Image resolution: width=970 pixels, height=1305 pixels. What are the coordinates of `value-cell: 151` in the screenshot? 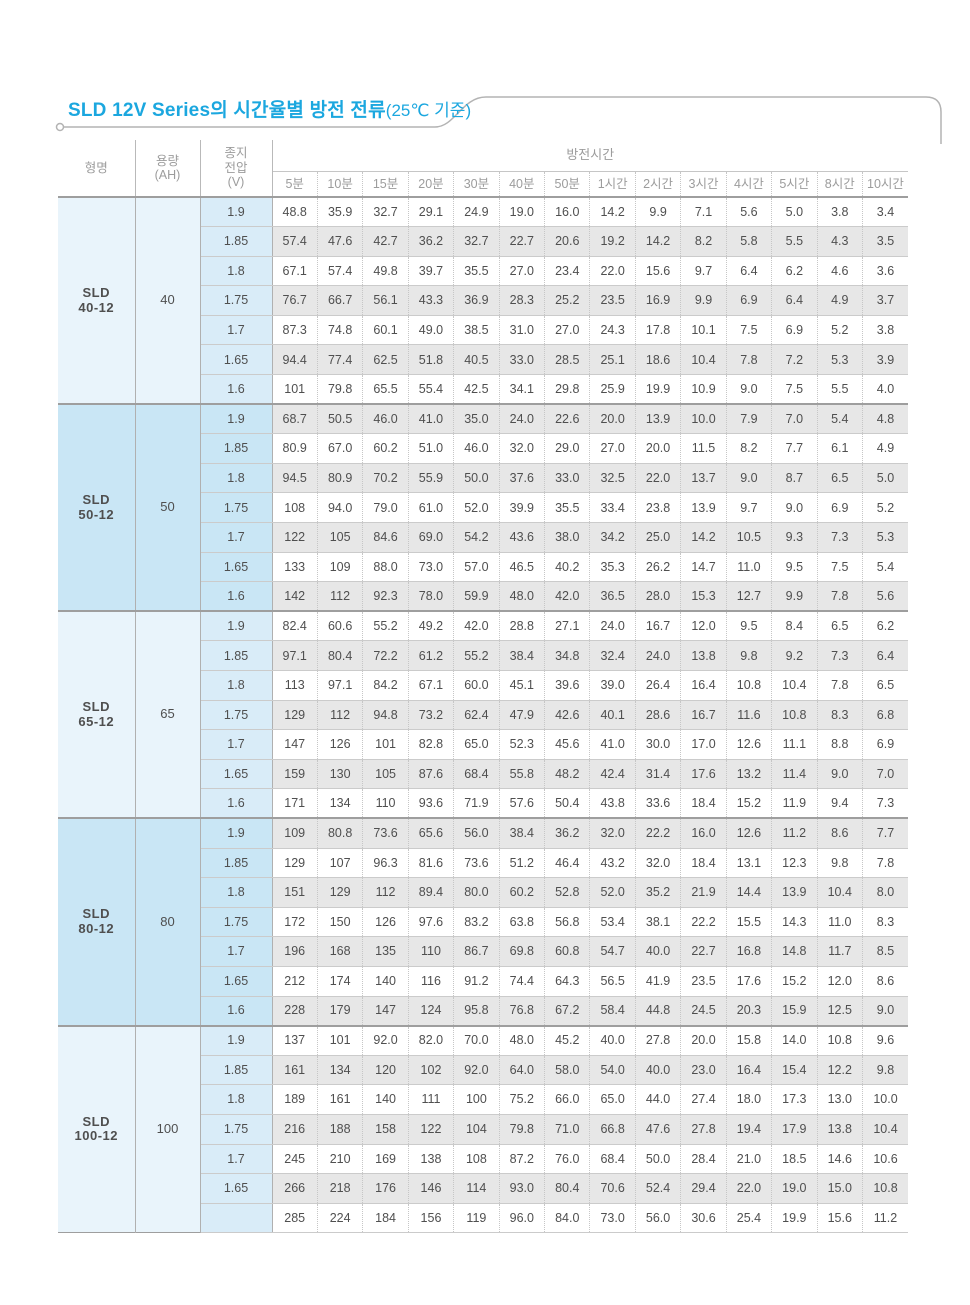 It's located at (295, 892).